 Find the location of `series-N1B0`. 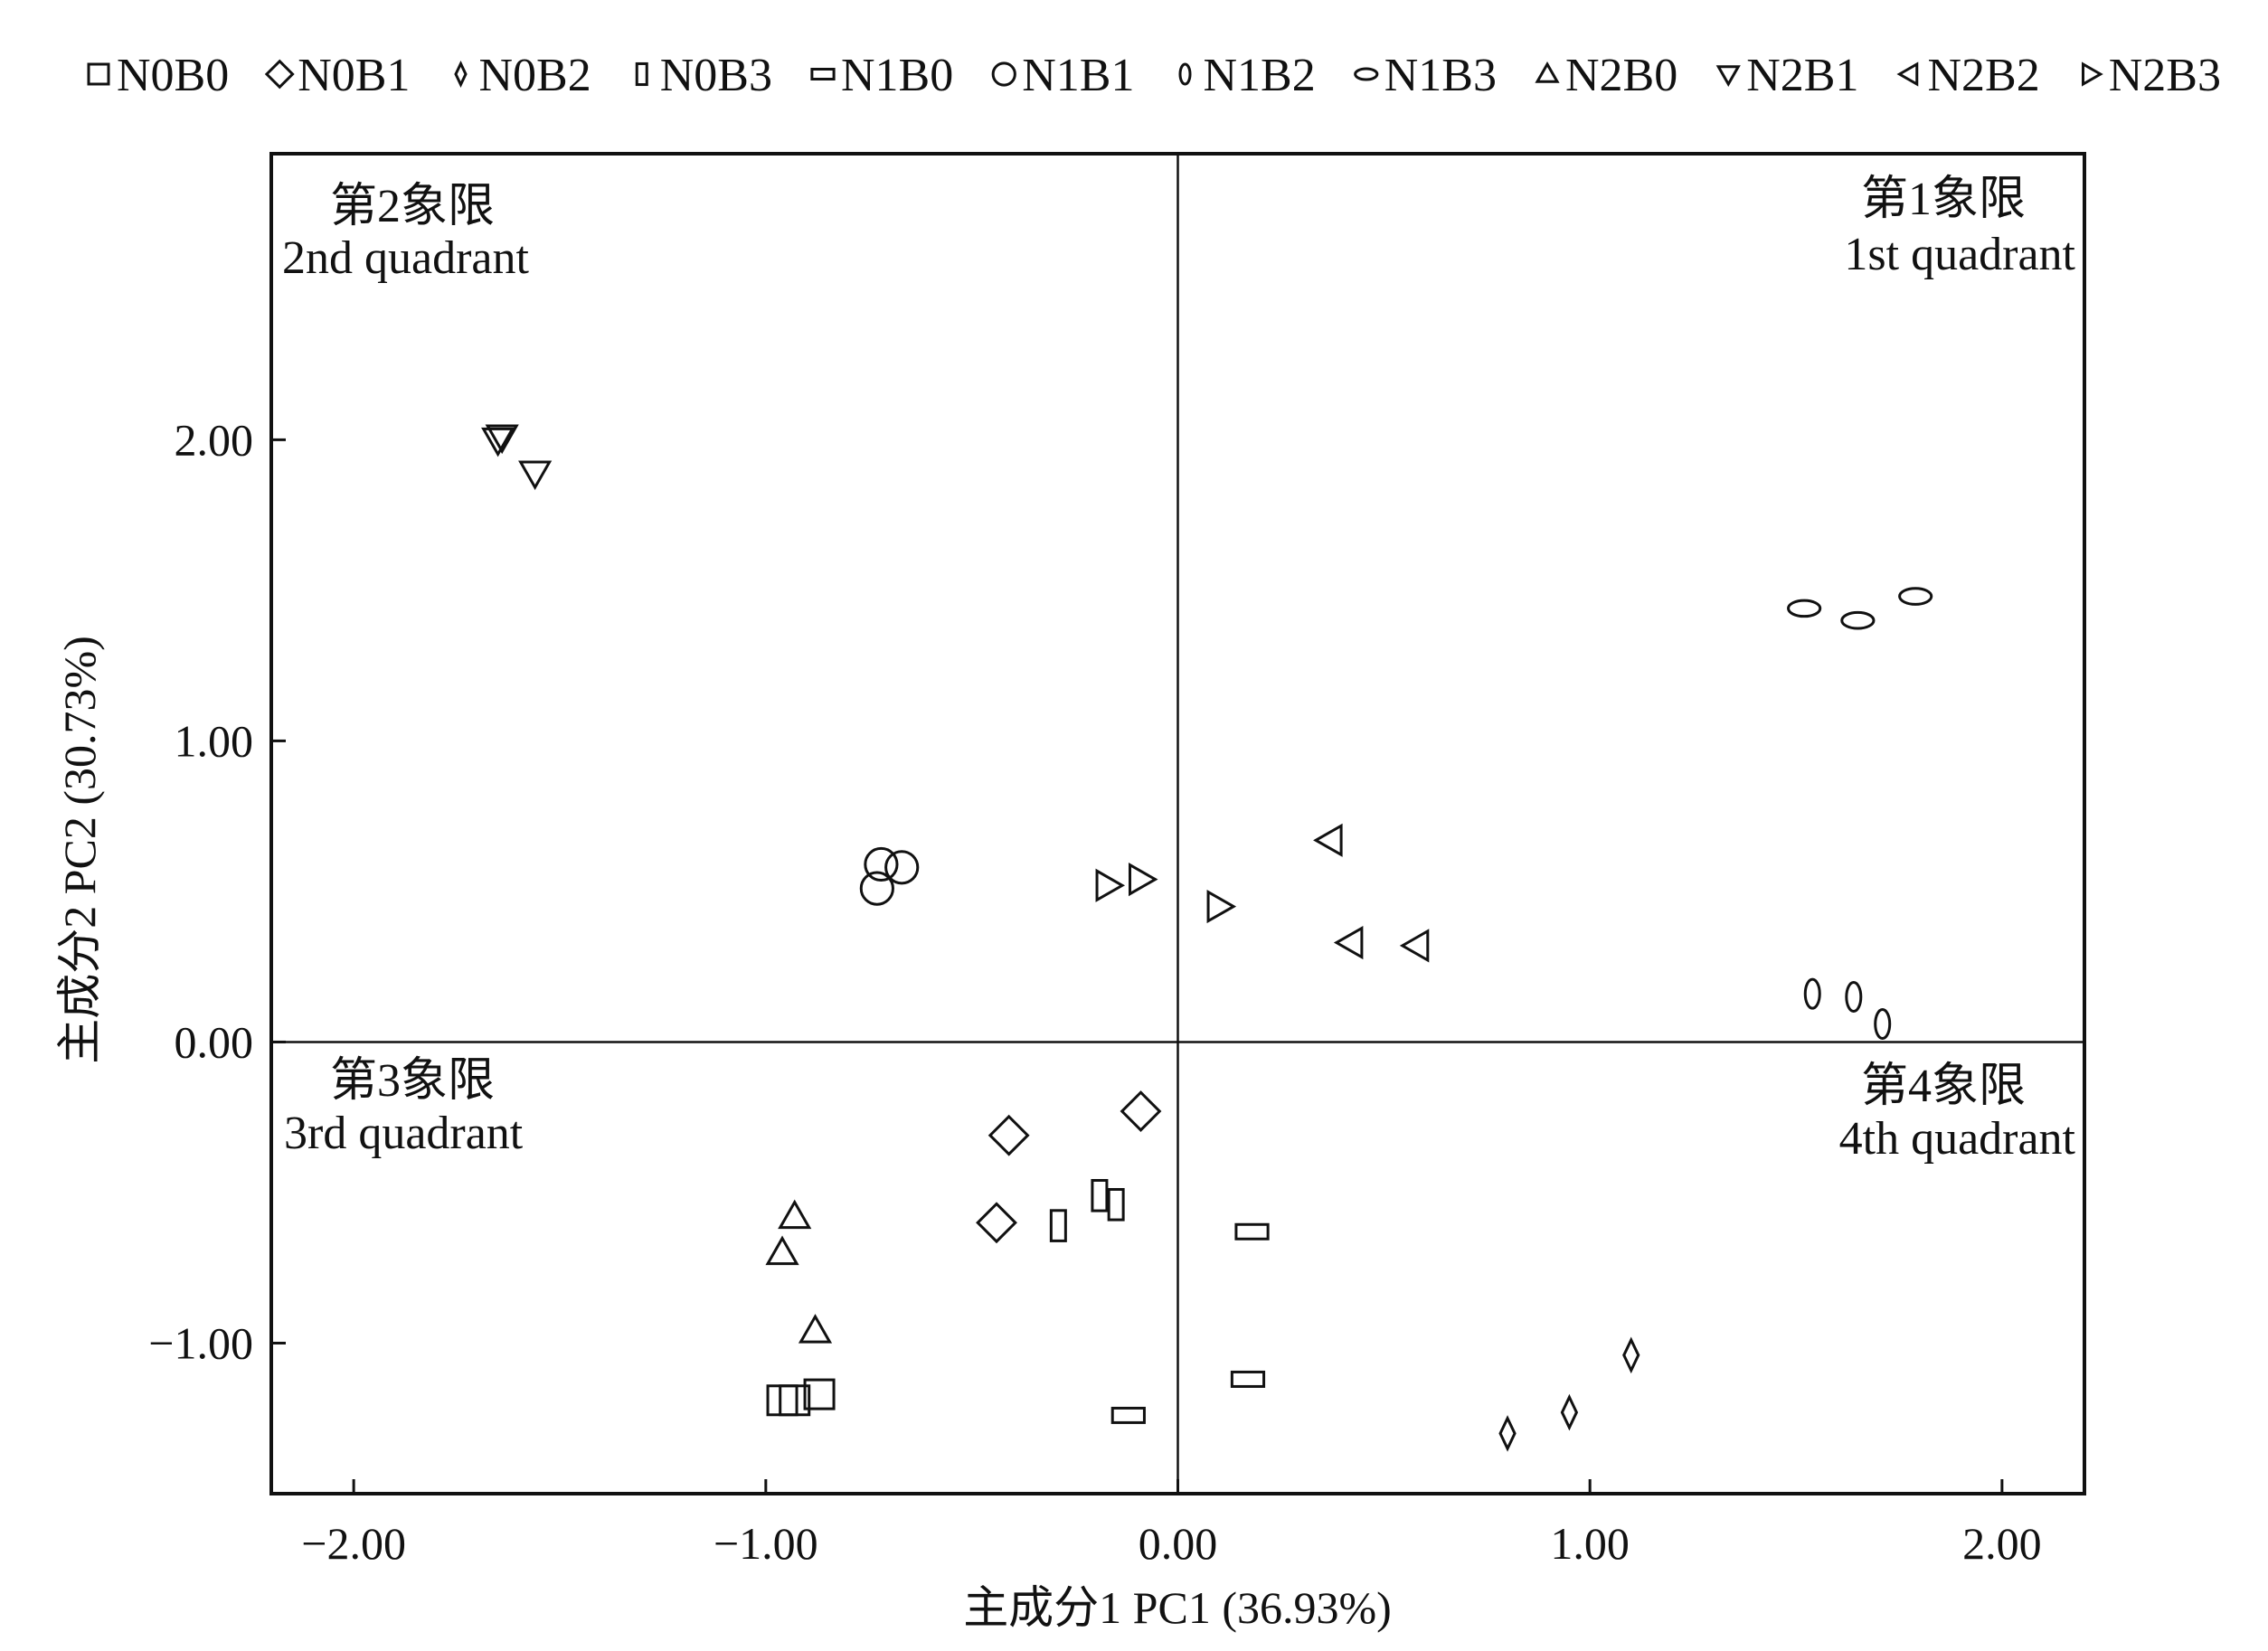

series-N1B0 is located at coordinates (1190, 1323).